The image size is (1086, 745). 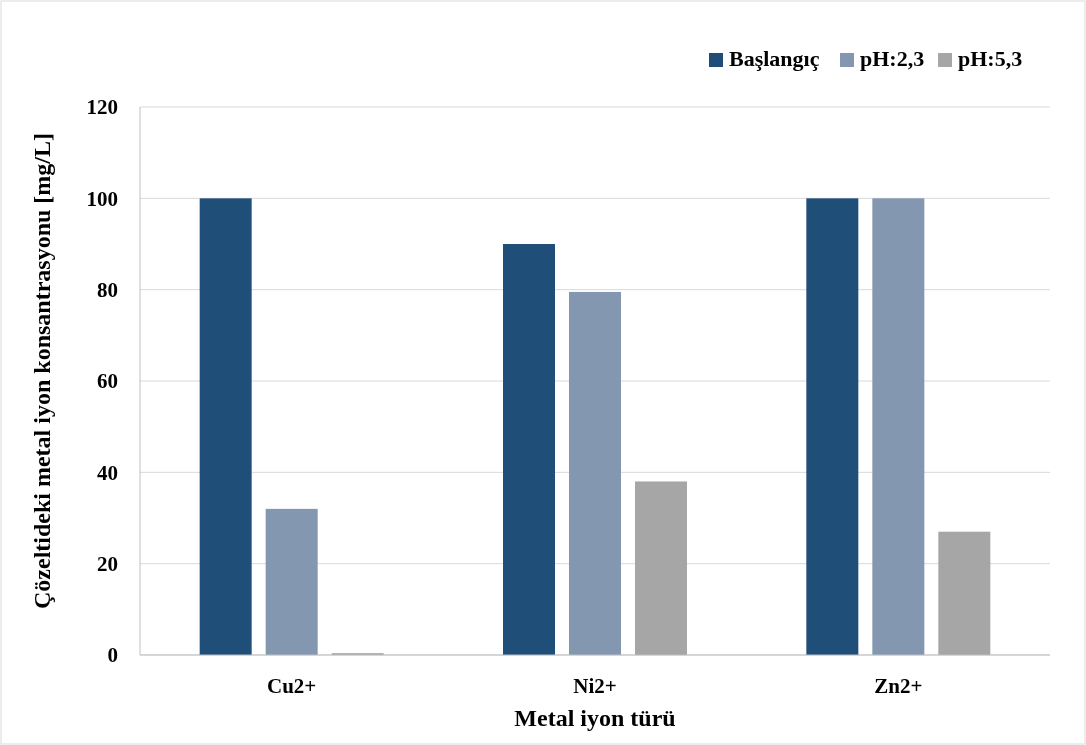 I want to click on x-axis-title: Metal iyon türü, so click(x=595, y=718).